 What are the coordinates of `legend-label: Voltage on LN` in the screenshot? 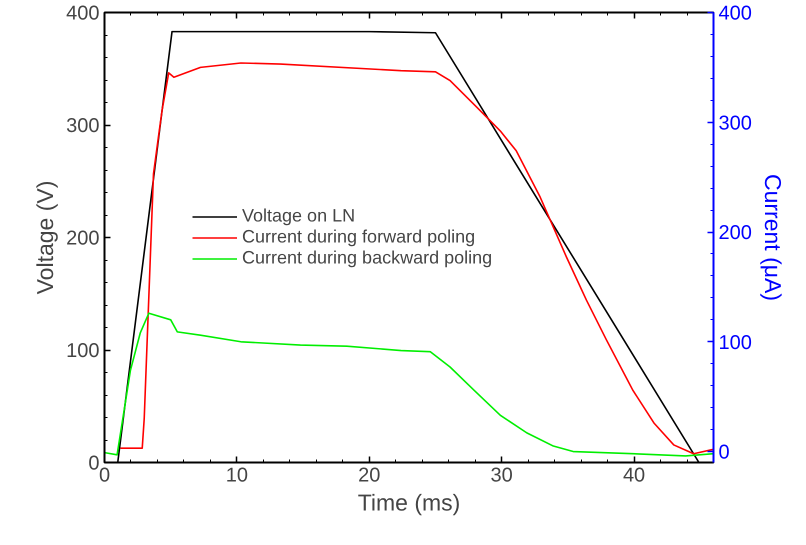 It's located at (299, 216).